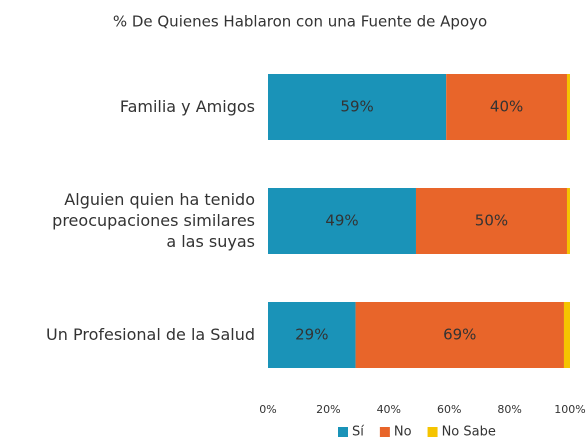  Describe the element at coordinates (389, 409) in the screenshot. I see `x-tick-label: 40%` at that location.